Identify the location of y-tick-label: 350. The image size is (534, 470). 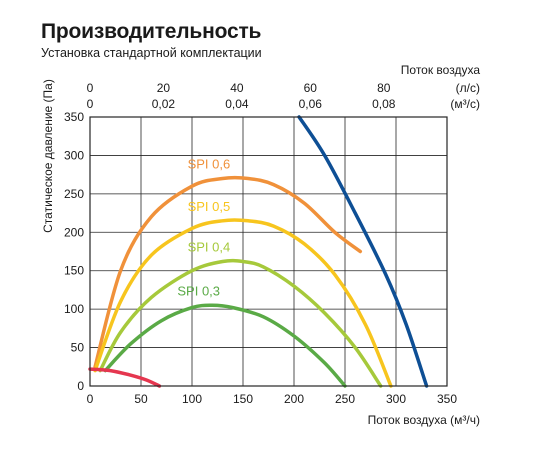
(74, 117).